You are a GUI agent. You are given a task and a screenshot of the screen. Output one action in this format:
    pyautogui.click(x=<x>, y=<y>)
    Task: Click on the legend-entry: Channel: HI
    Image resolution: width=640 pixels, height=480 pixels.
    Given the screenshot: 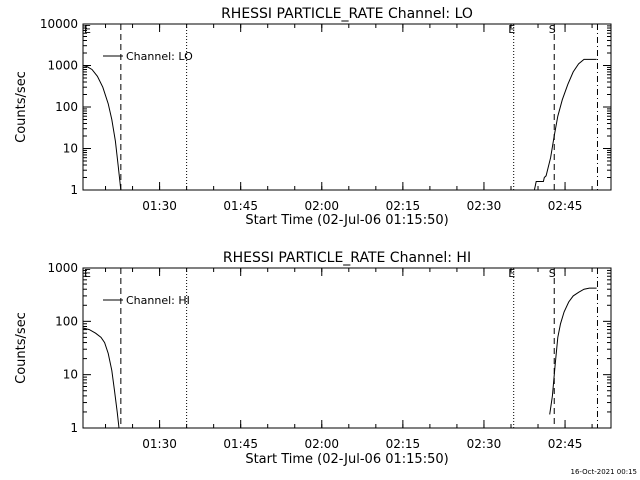 What is the action you would take?
    pyautogui.click(x=158, y=300)
    